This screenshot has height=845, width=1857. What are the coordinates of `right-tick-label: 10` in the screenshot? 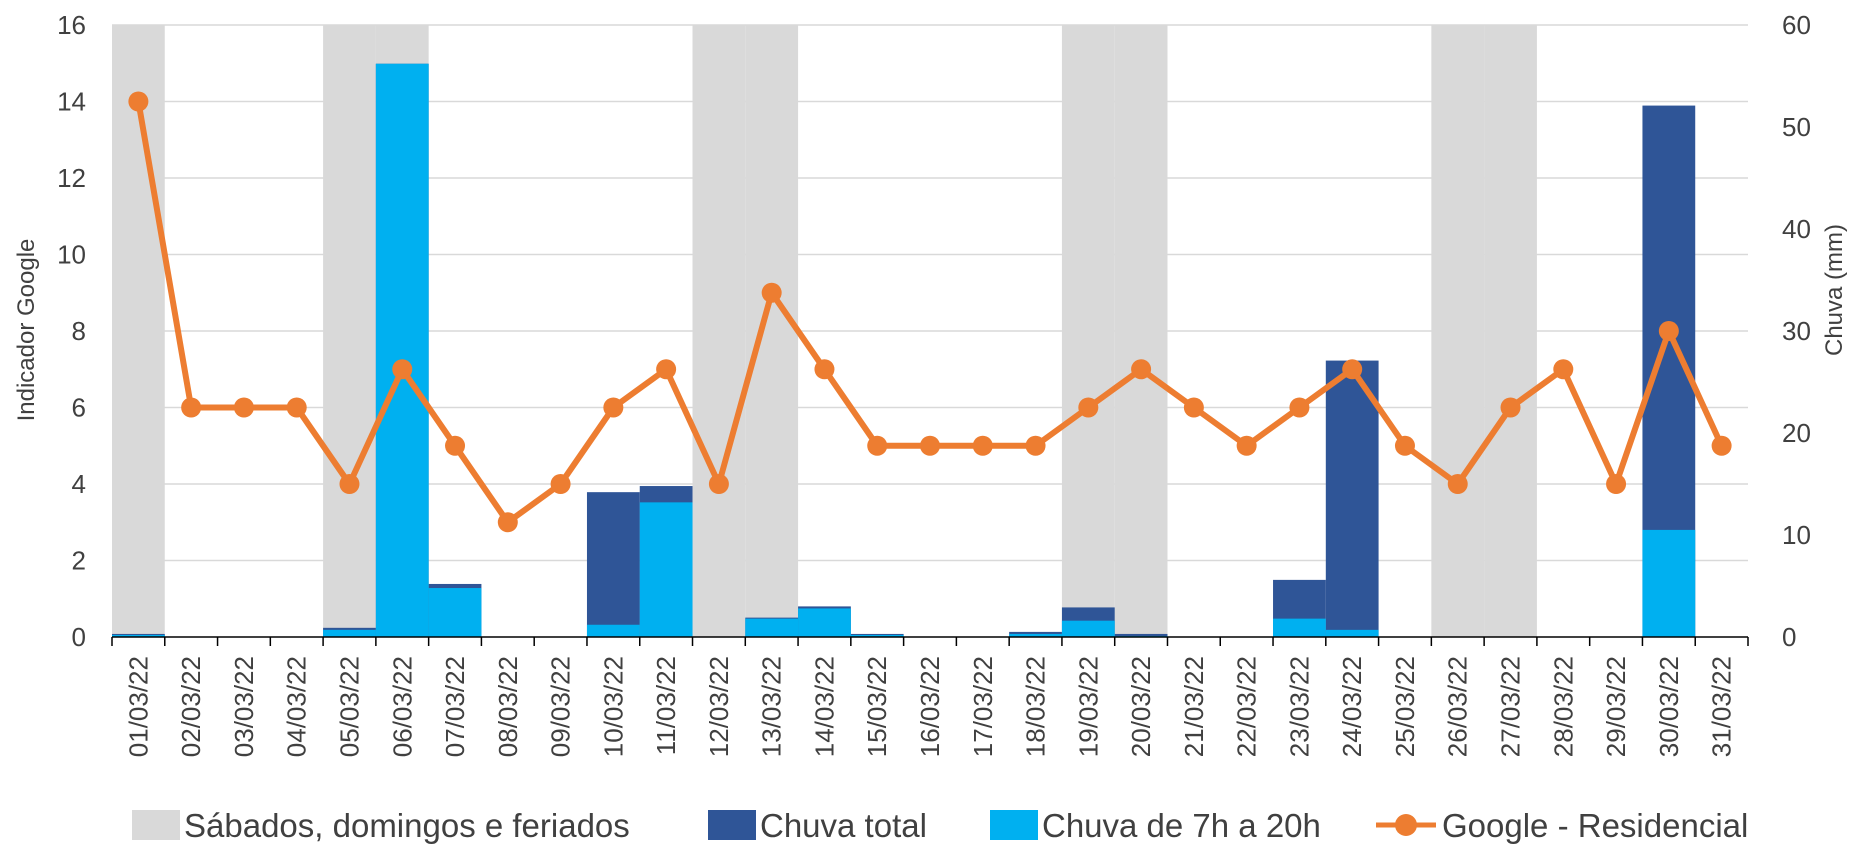 It's located at (1796, 535).